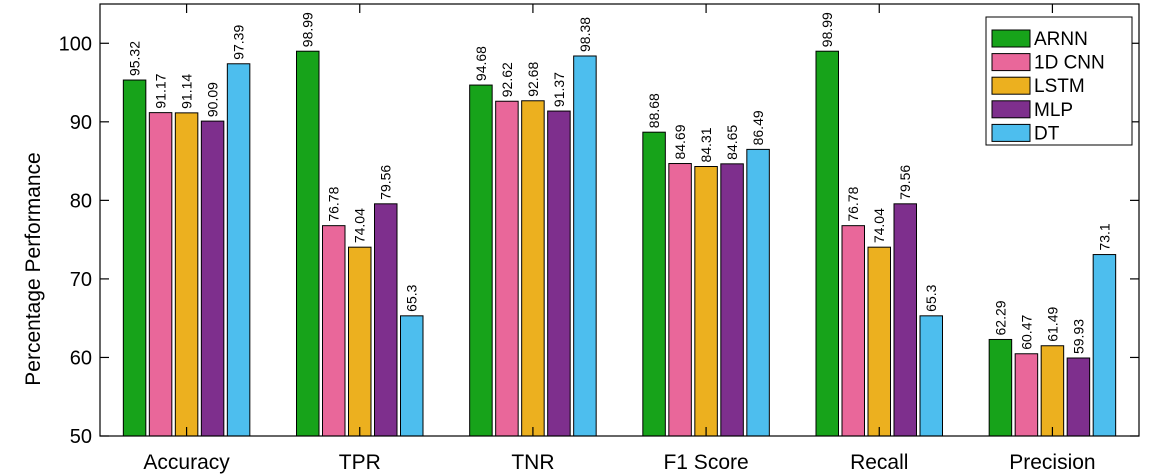 The height and width of the screenshot is (474, 1155). What do you see at coordinates (533, 268) in the screenshot?
I see `bar-lstm-tnr` at bounding box center [533, 268].